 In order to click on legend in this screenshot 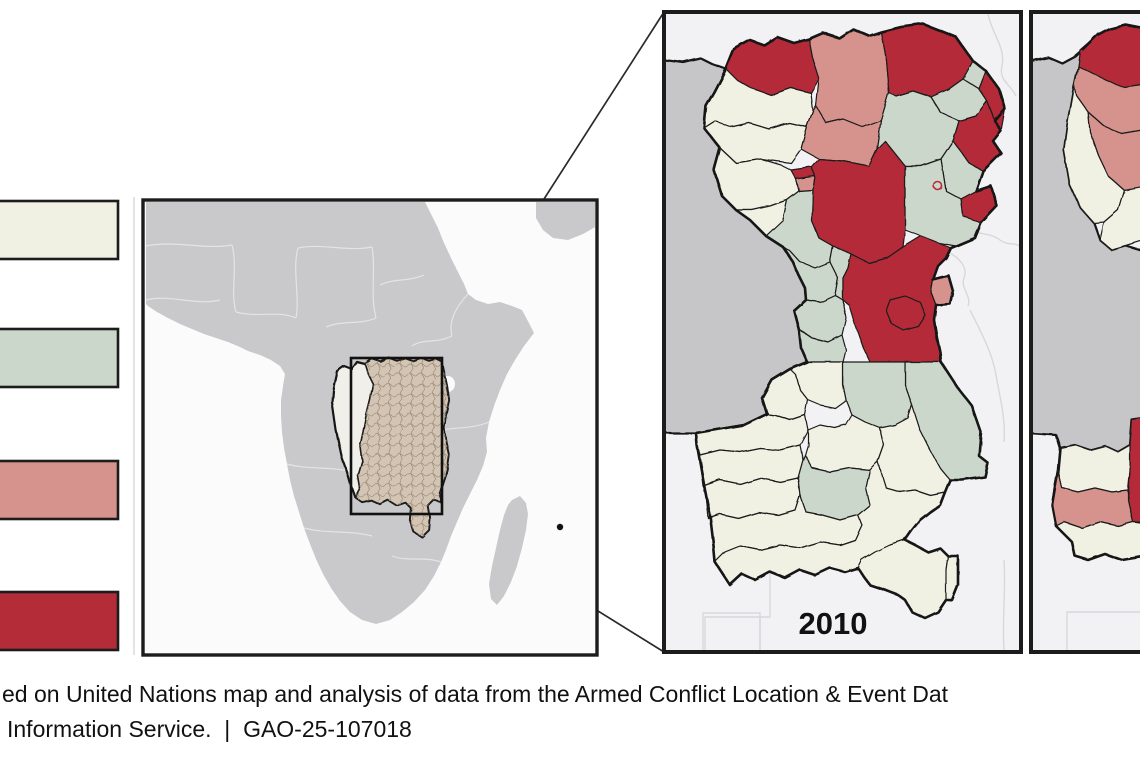, I will do `click(67, 426)`.